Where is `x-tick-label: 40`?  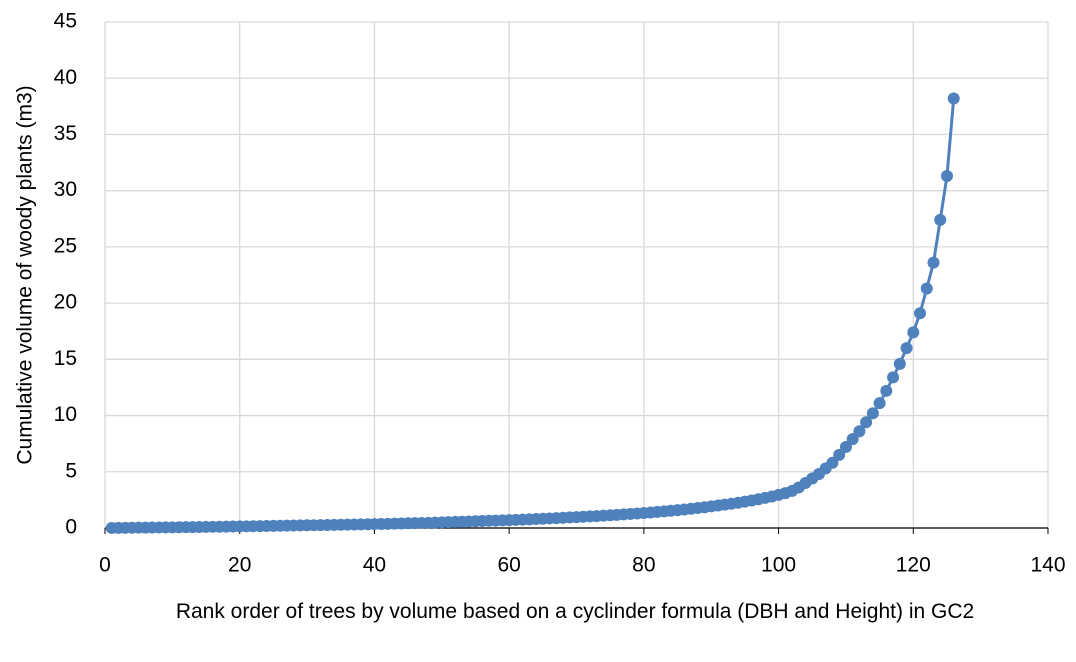 x-tick-label: 40 is located at coordinates (374, 565).